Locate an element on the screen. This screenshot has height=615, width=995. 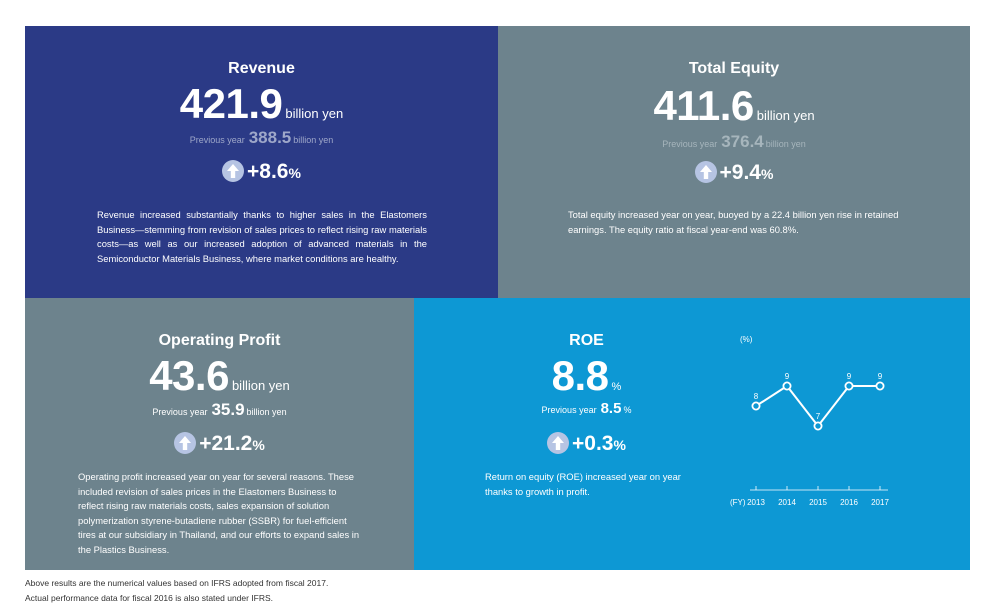
revenue-change-value: +8.6 is located at coordinates (268, 171).